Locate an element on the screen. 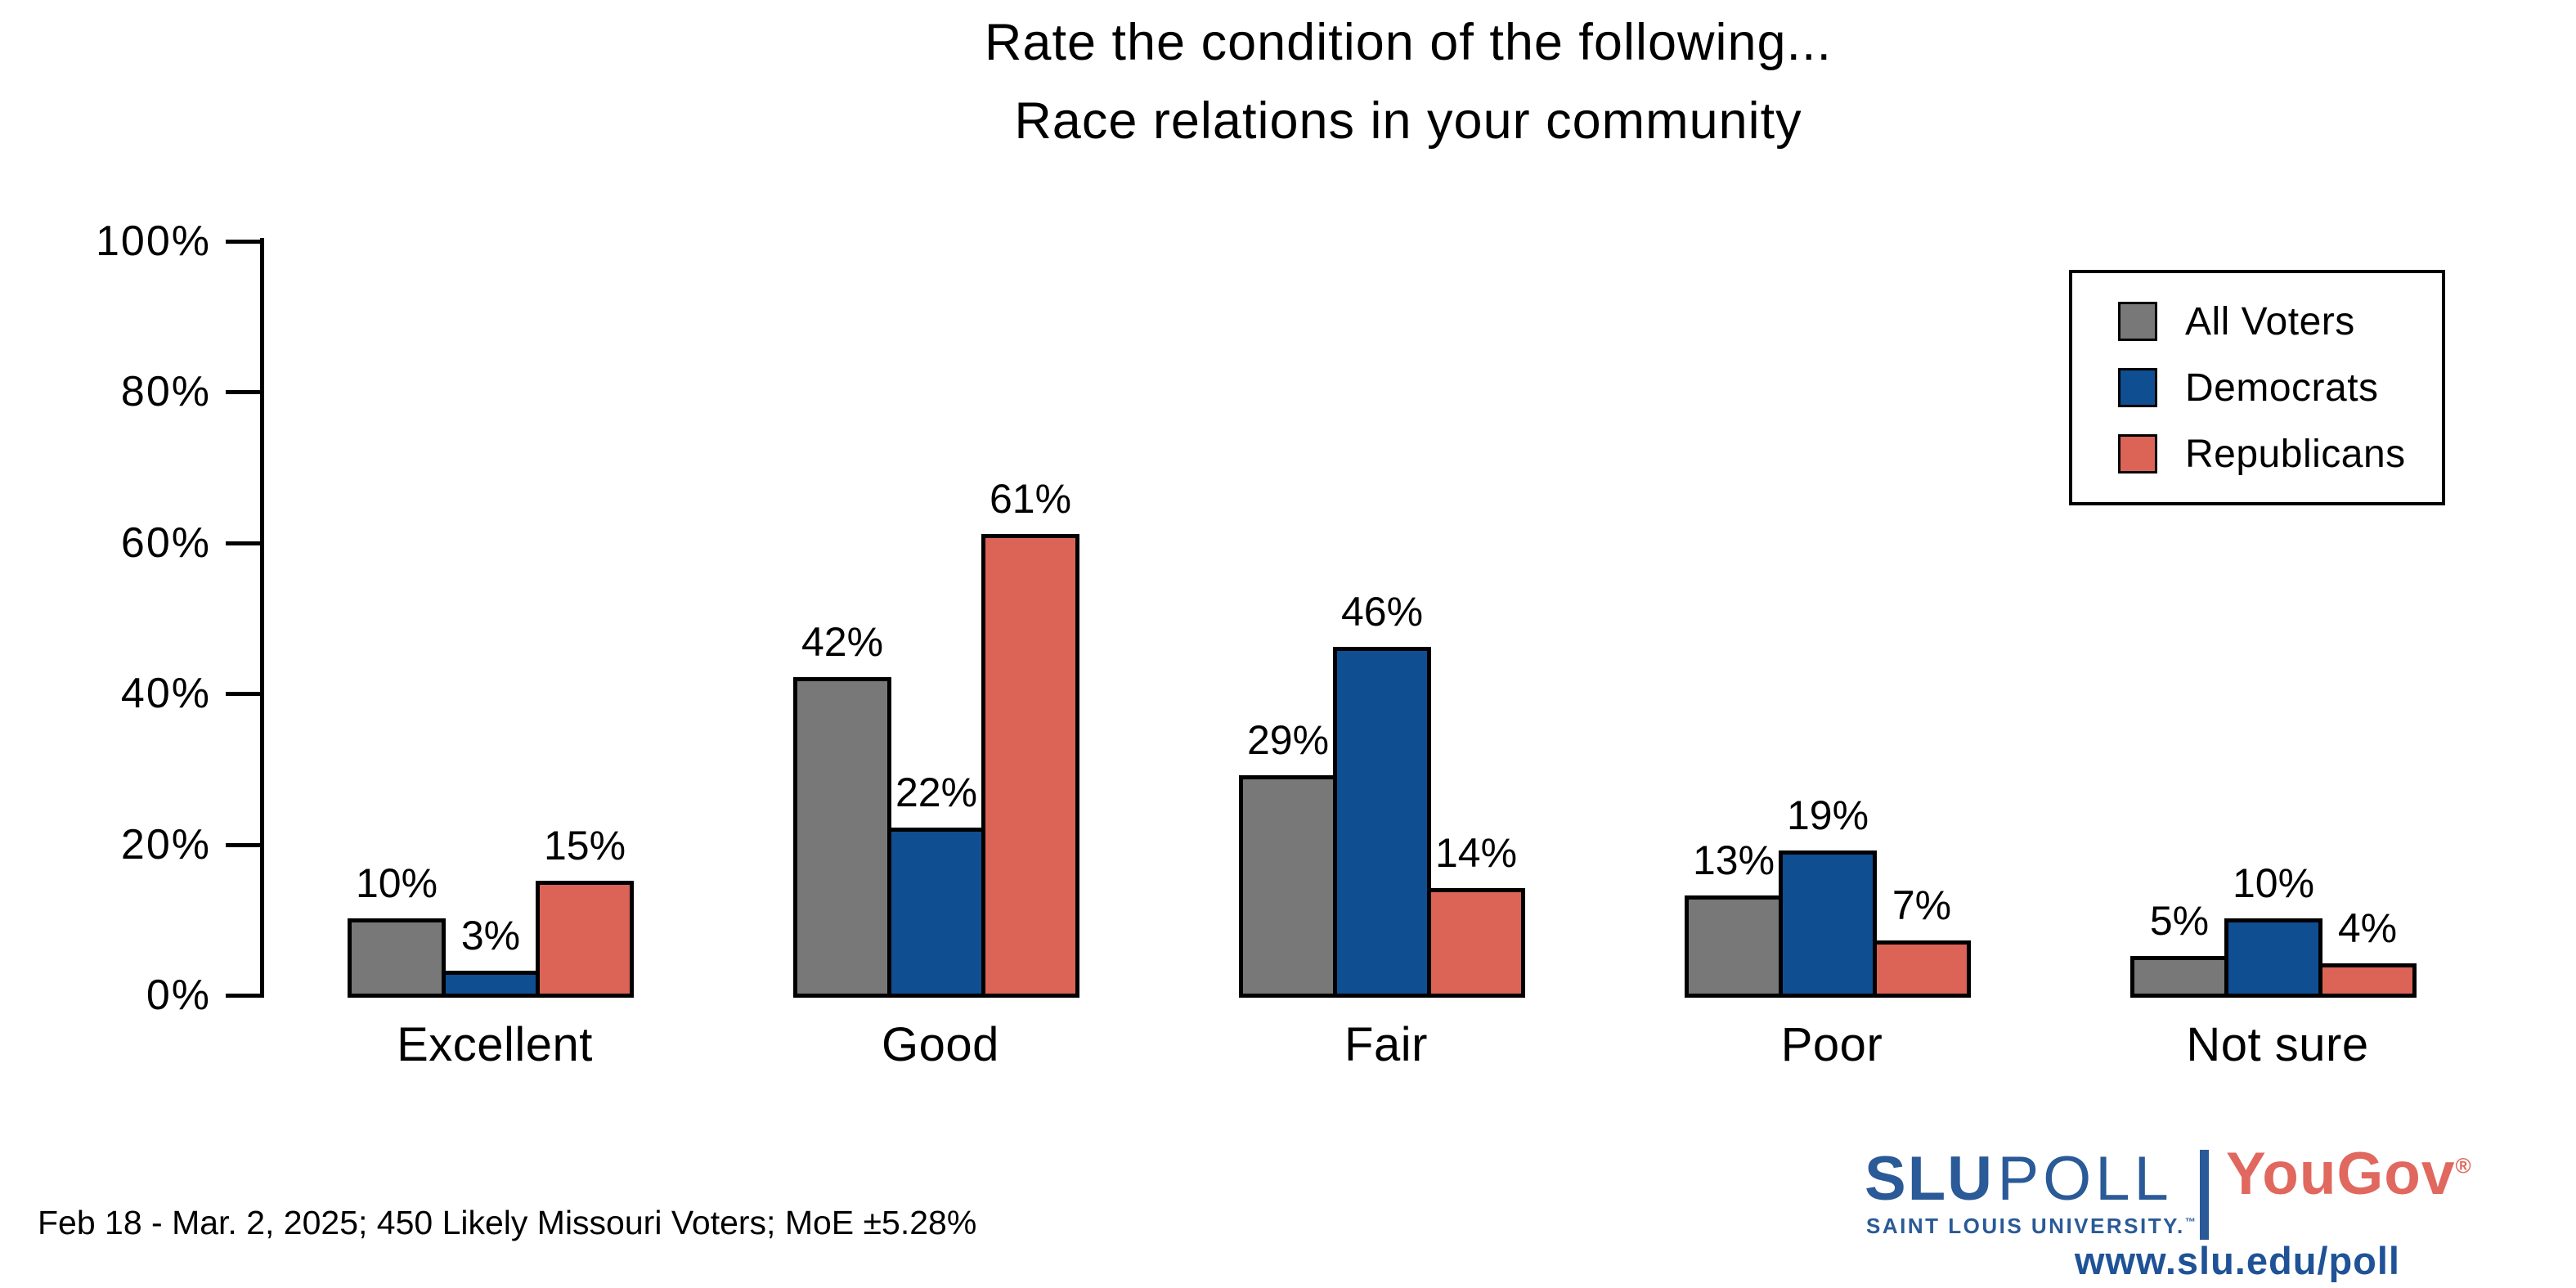 This screenshot has width=2576, height=1288. value-label-republicans-excellent: 15% is located at coordinates (585, 845).